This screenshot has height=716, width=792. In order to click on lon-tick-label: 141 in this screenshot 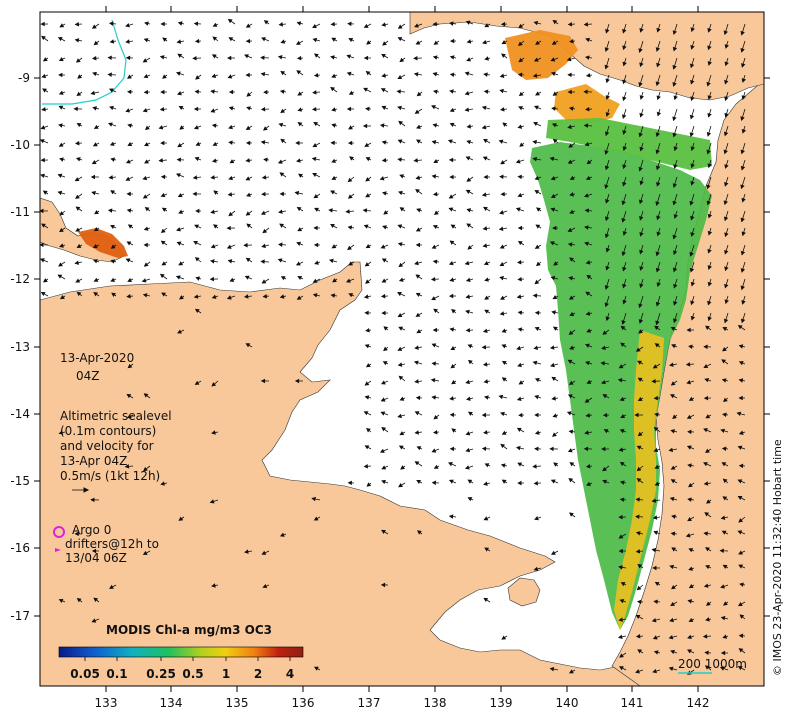, I will do `click(632, 703)`.